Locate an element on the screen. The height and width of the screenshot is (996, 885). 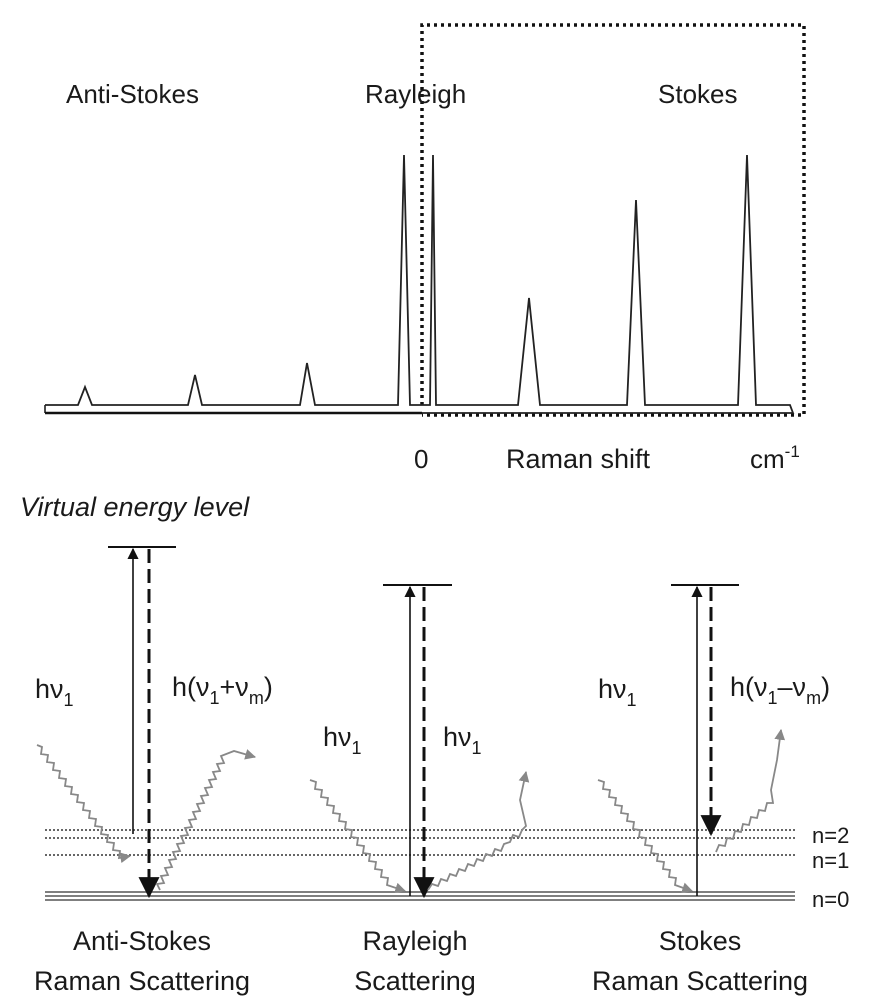
stokes-scattered-wave is located at coordinates (750, 790).